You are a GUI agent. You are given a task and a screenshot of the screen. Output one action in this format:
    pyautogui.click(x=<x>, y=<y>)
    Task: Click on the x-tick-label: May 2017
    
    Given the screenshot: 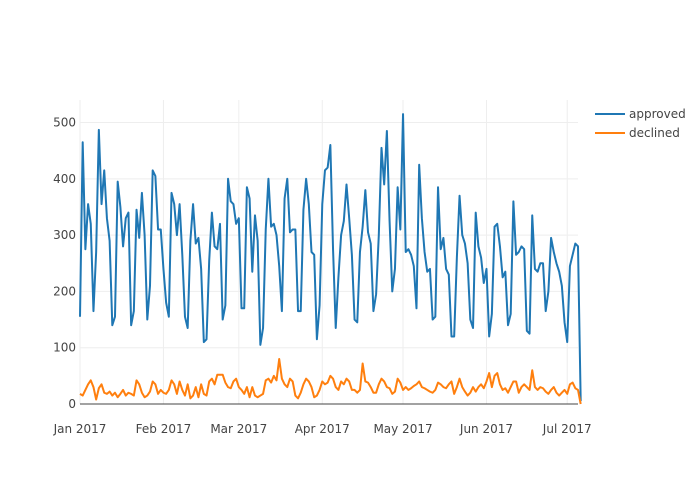 What is the action you would take?
    pyautogui.click(x=402, y=429)
    